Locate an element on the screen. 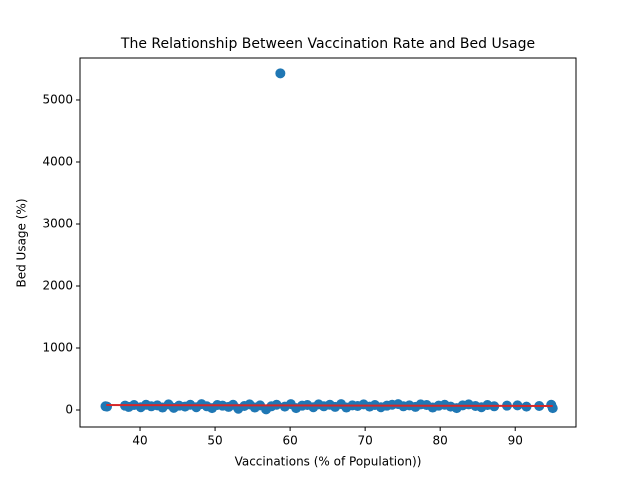  y-tick-label: 5000 is located at coordinates (57, 99).